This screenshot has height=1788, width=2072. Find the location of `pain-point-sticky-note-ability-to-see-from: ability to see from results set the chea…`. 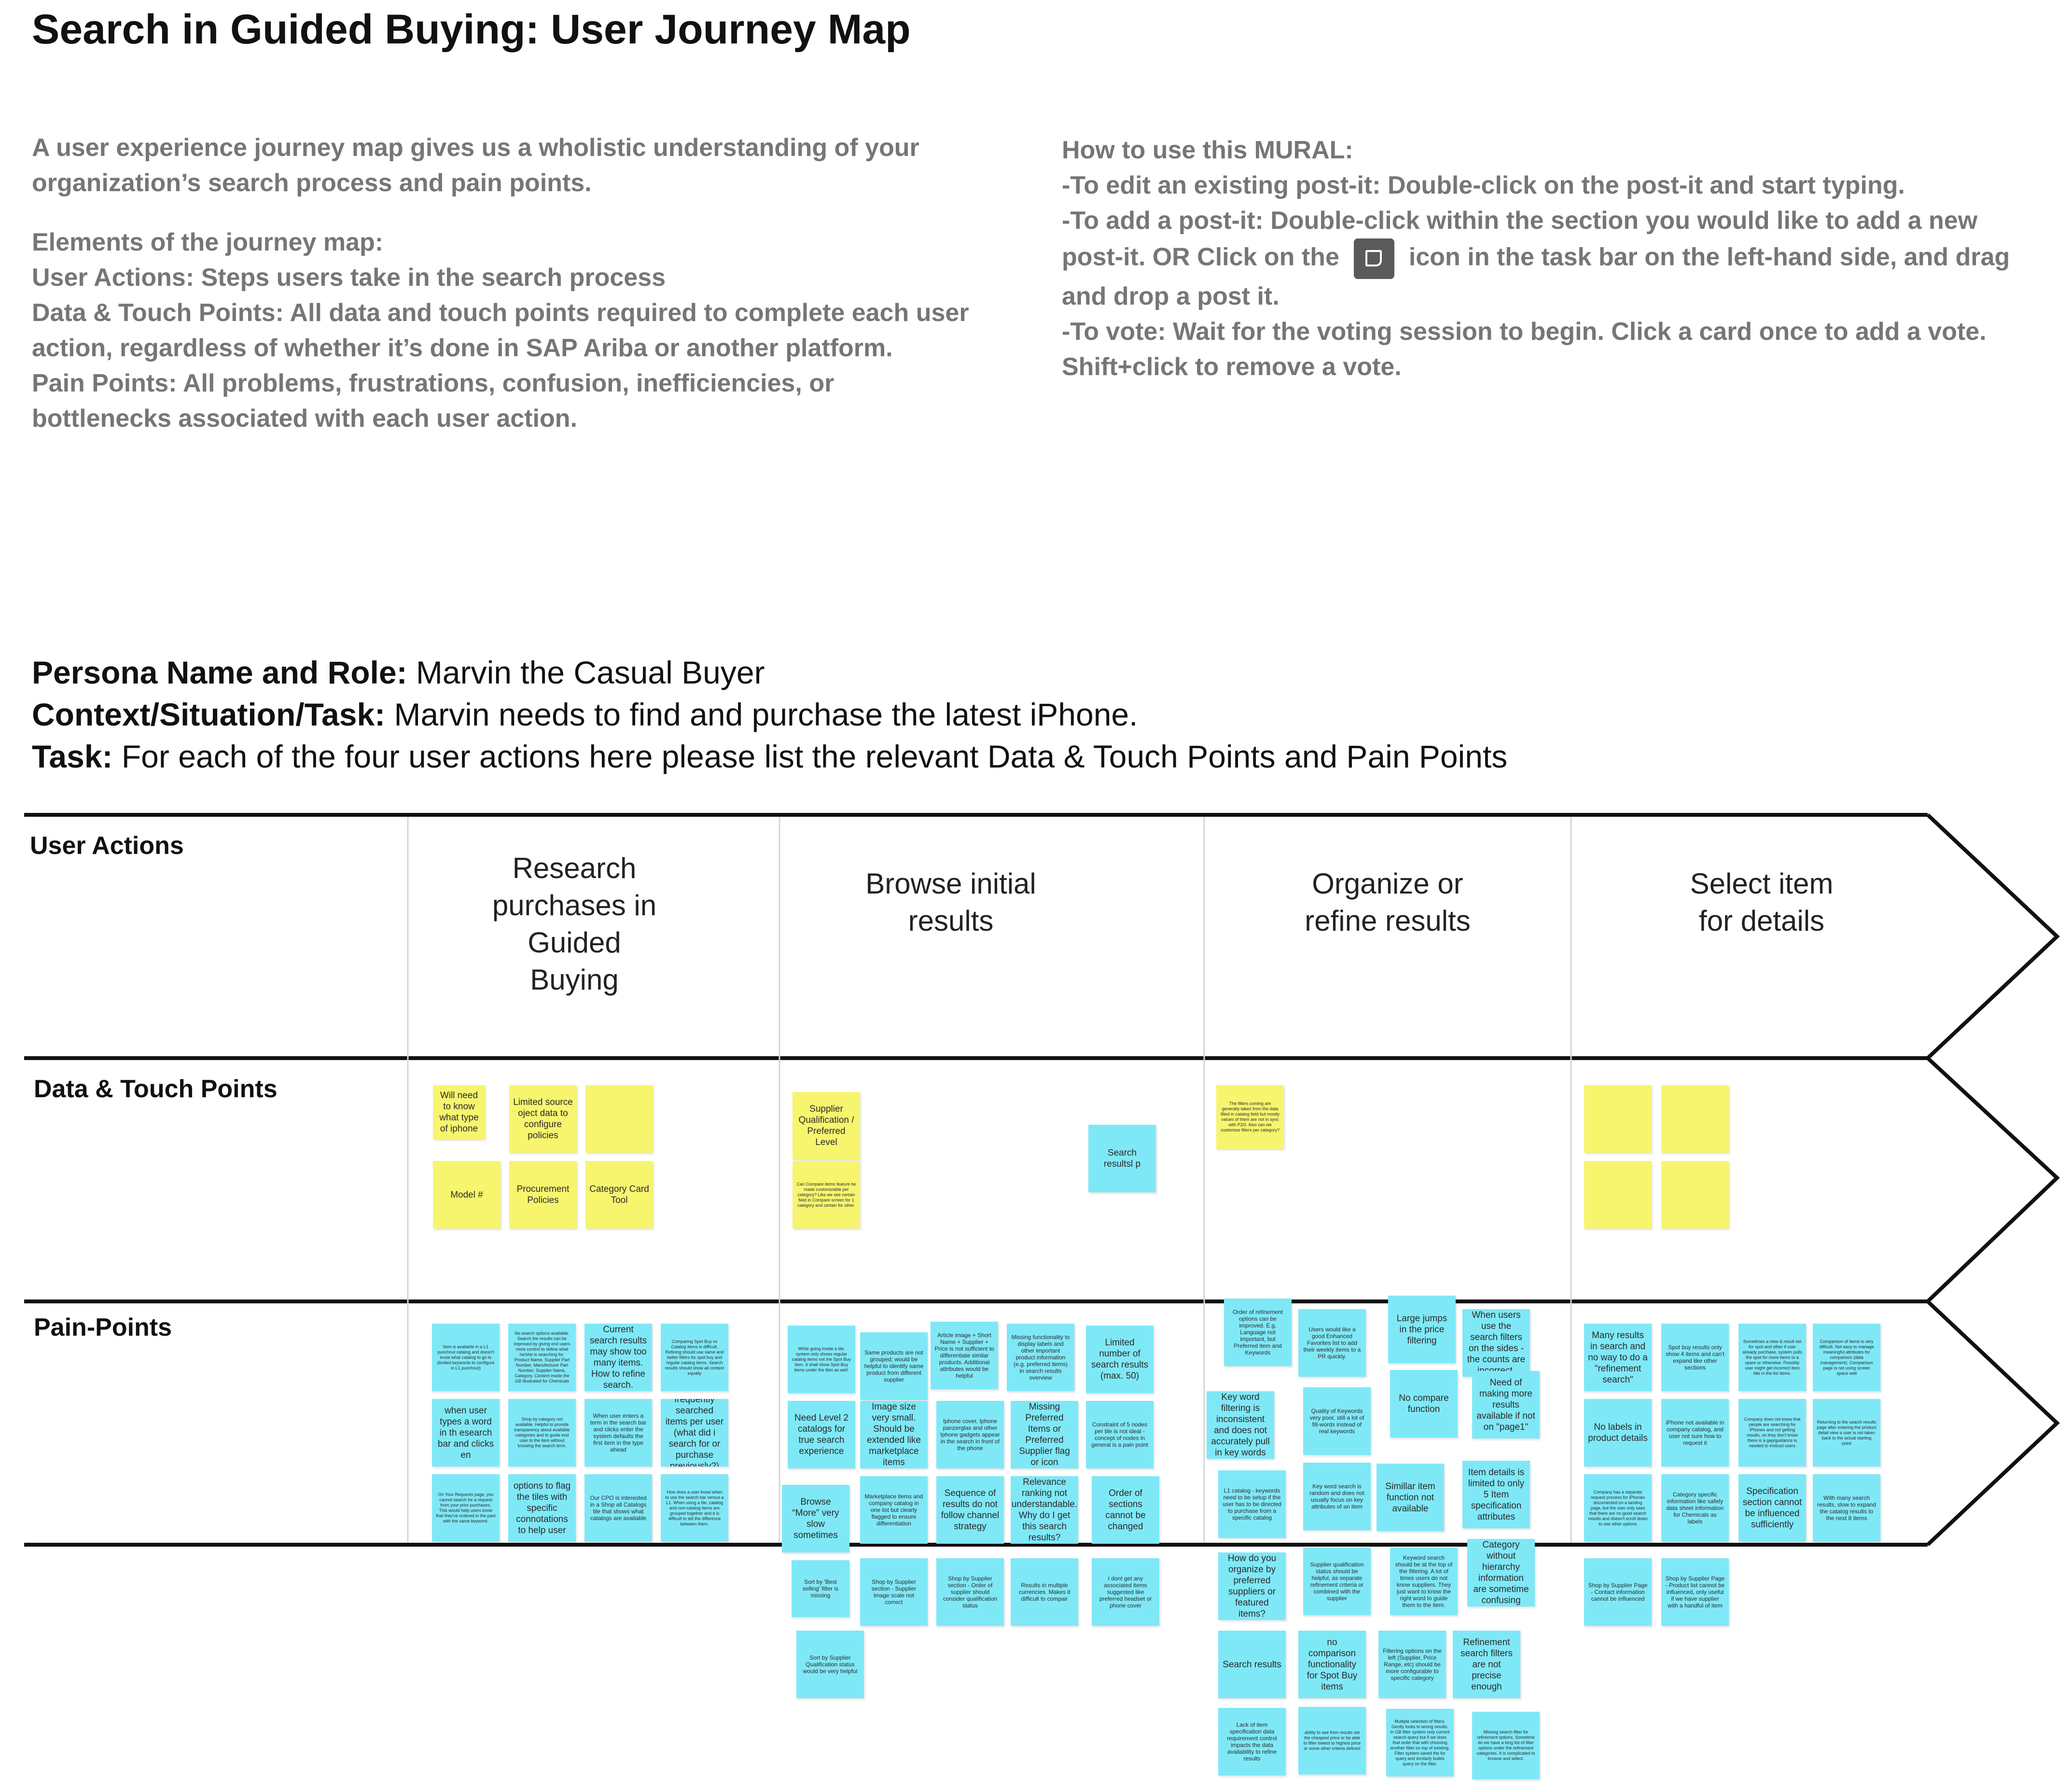

pain-point-sticky-note-ability-to-see-from: ability to see from results set the chea… is located at coordinates (1332, 1741).